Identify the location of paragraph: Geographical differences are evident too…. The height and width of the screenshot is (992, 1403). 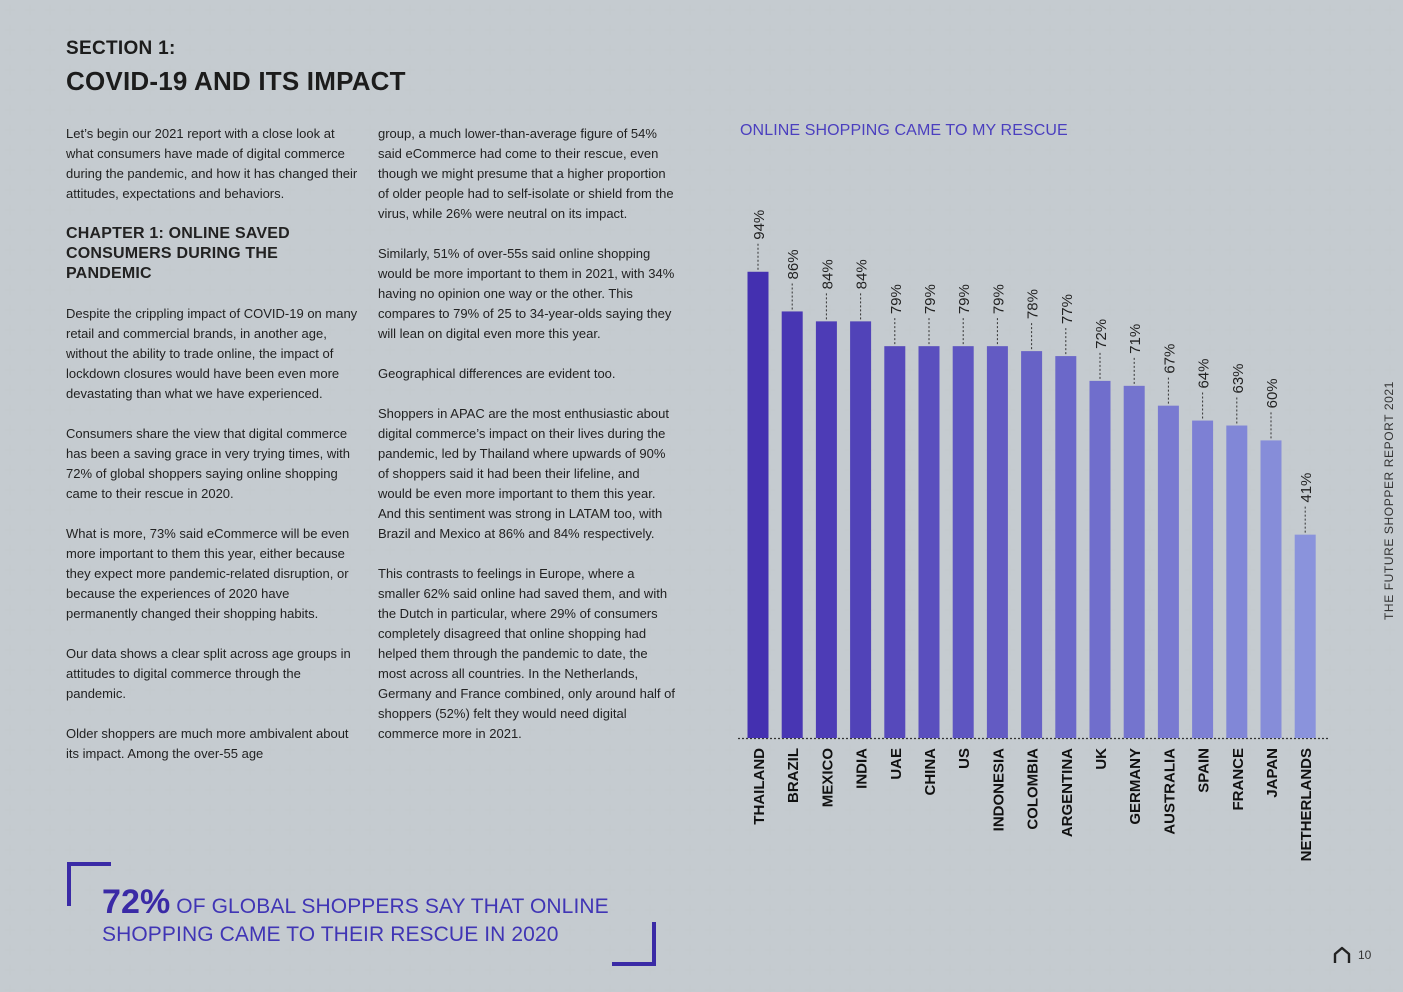
(497, 373).